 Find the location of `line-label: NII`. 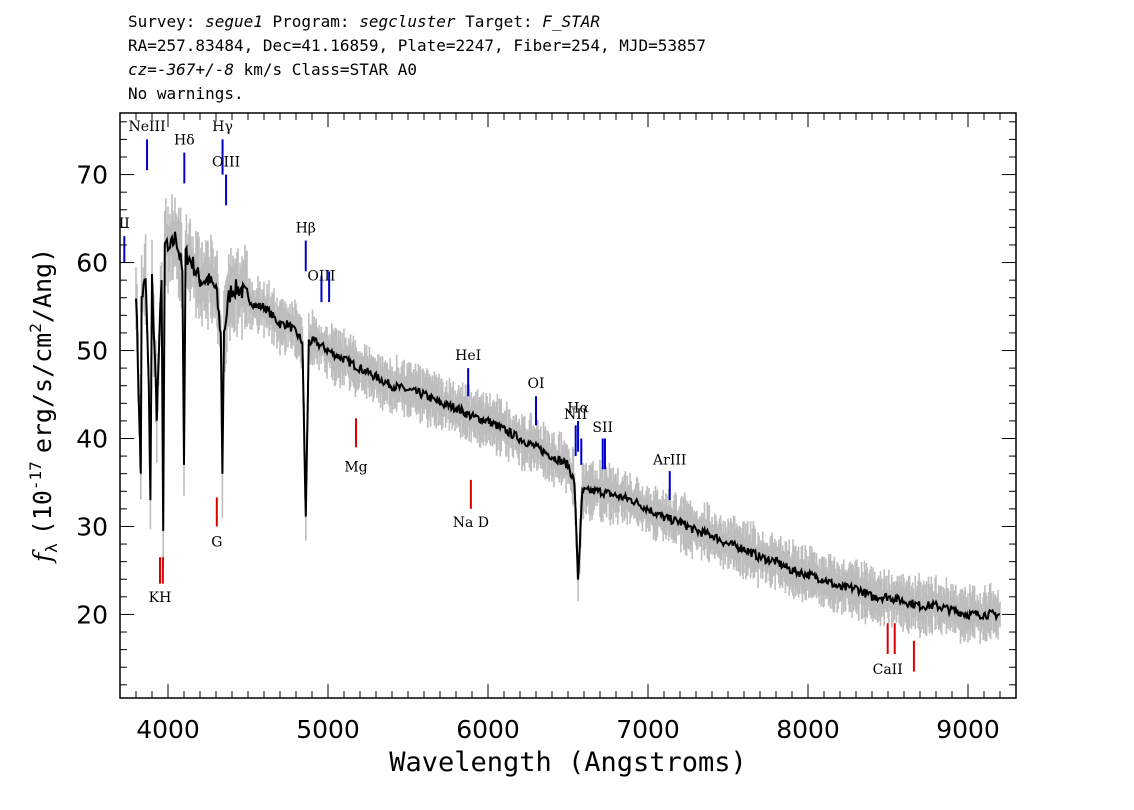

line-label: NII is located at coordinates (575, 415).